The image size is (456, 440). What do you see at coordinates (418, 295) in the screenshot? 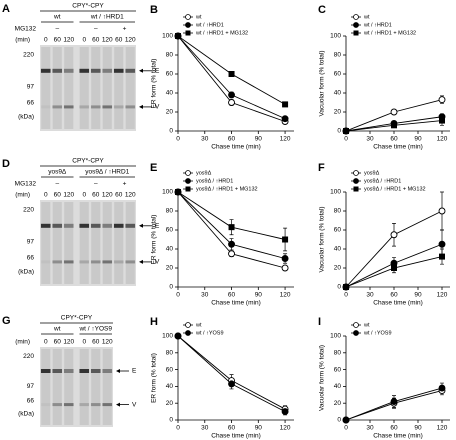
I see `x-tick-label: 90` at bounding box center [418, 295].